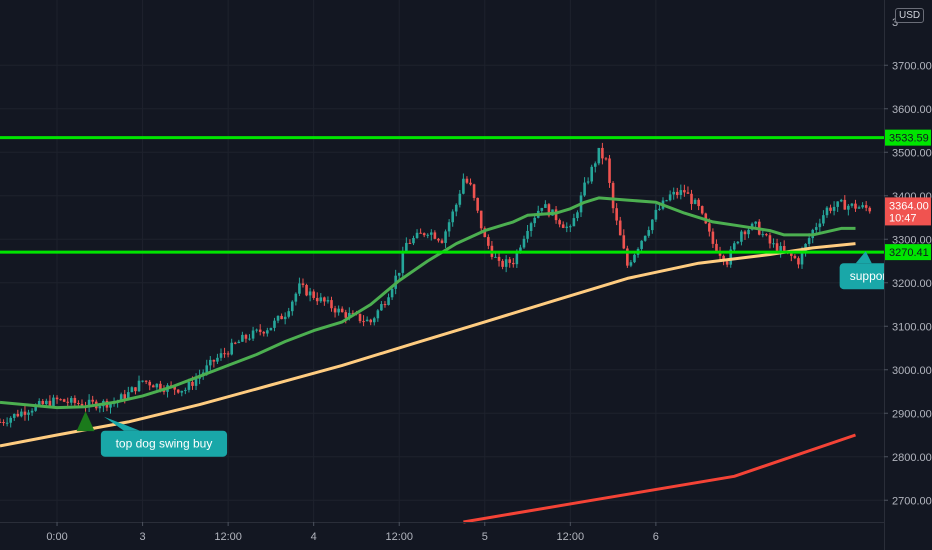 This screenshot has width=932, height=550. I want to click on time-axis: 0:00 3 12:00 4 12:00 5 12:00 6, so click(442, 532).